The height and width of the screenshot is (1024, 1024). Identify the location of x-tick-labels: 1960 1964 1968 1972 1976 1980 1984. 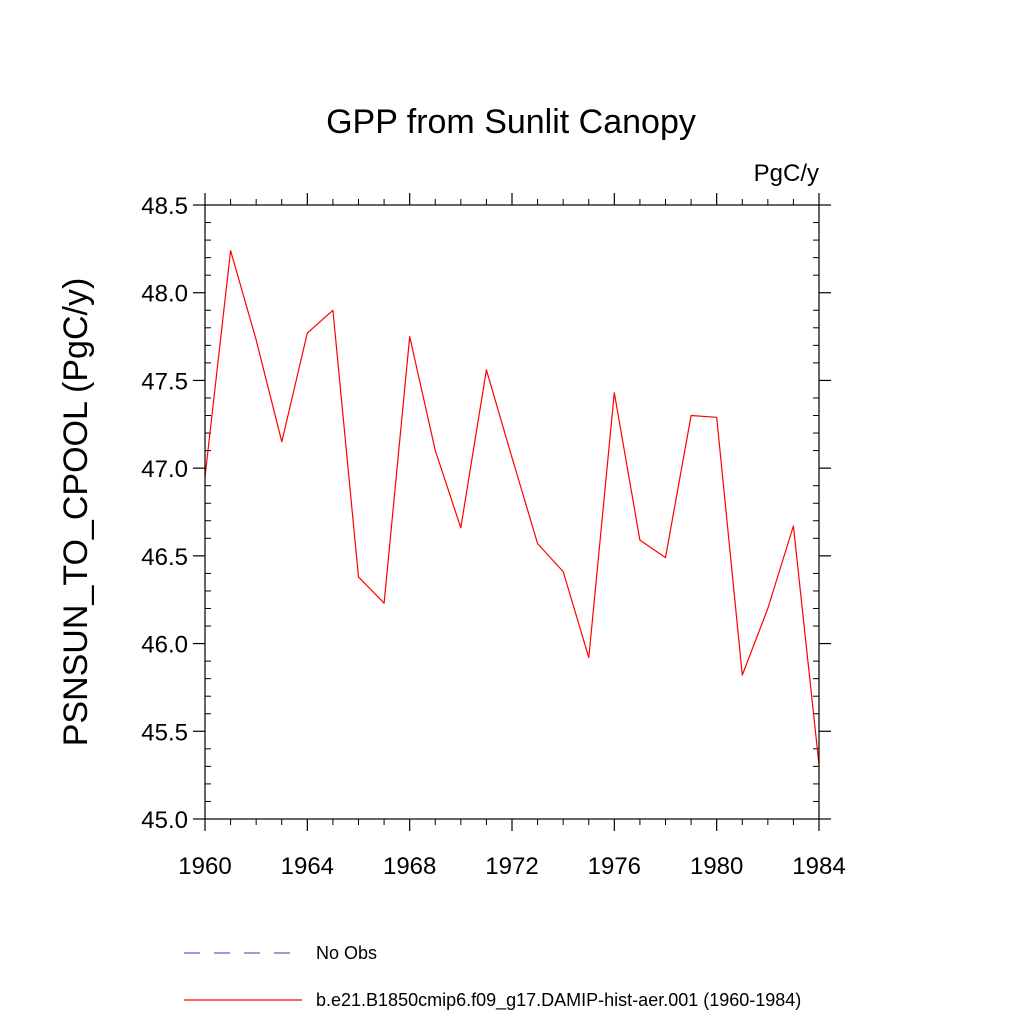
(511, 866).